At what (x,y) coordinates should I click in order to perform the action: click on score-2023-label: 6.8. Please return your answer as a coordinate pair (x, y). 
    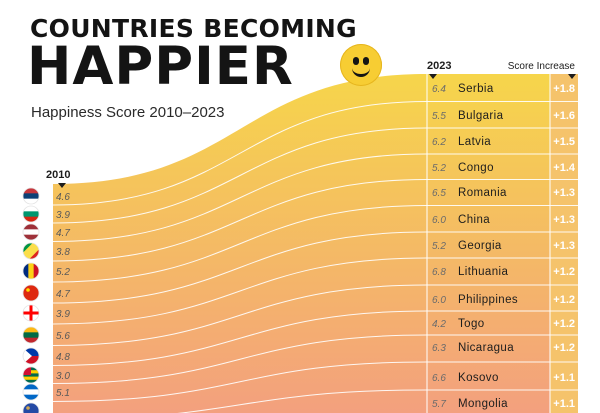
    Looking at the image, I should click on (439, 272).